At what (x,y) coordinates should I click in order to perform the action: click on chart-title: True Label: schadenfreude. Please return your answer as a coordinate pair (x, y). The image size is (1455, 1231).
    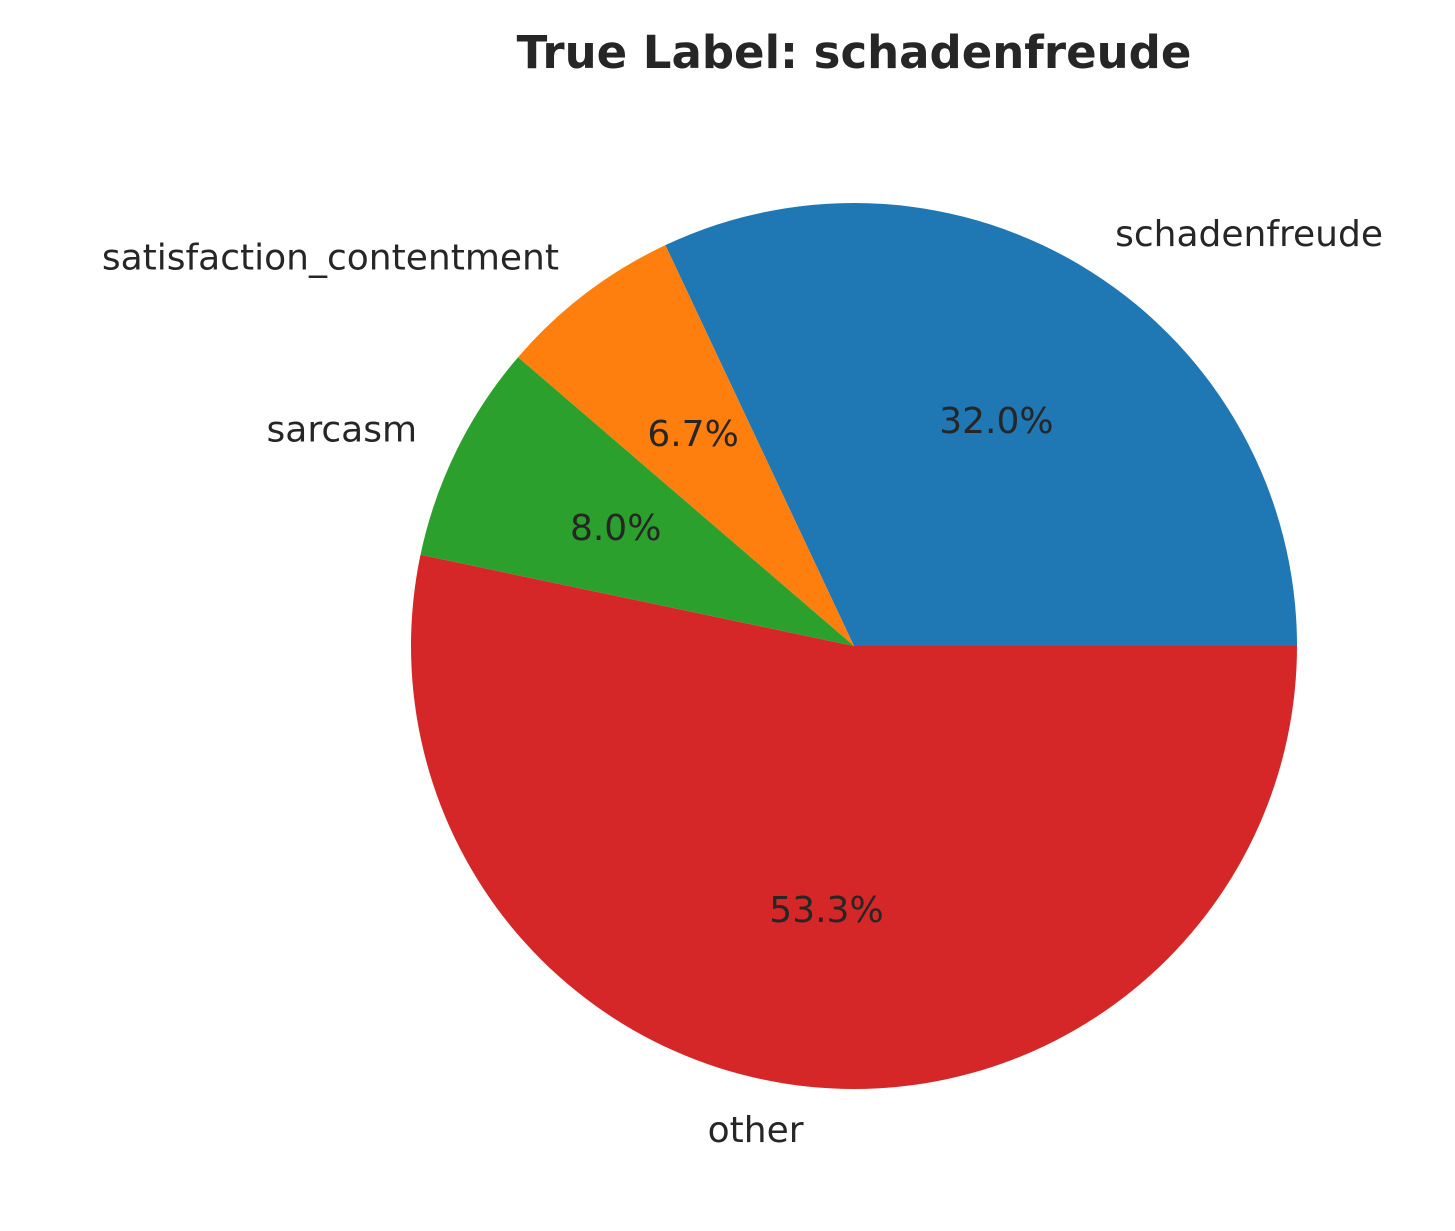
    Looking at the image, I should click on (854, 52).